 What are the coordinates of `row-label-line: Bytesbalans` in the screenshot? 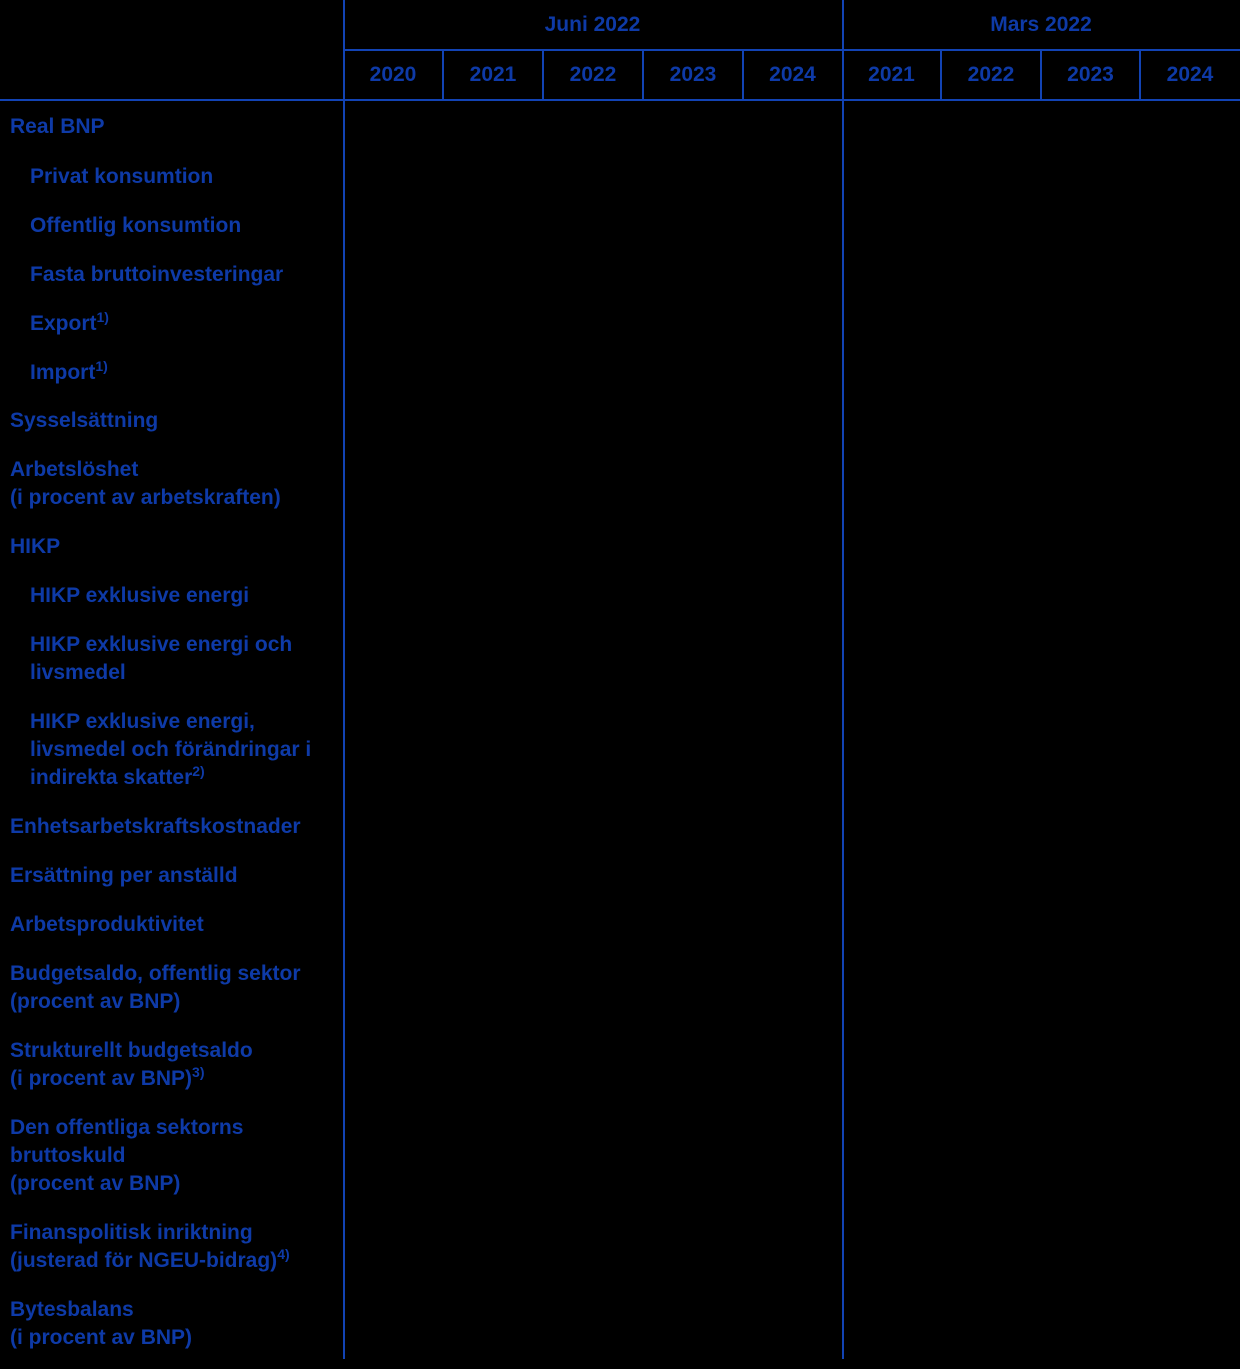 It's located at (72, 1309).